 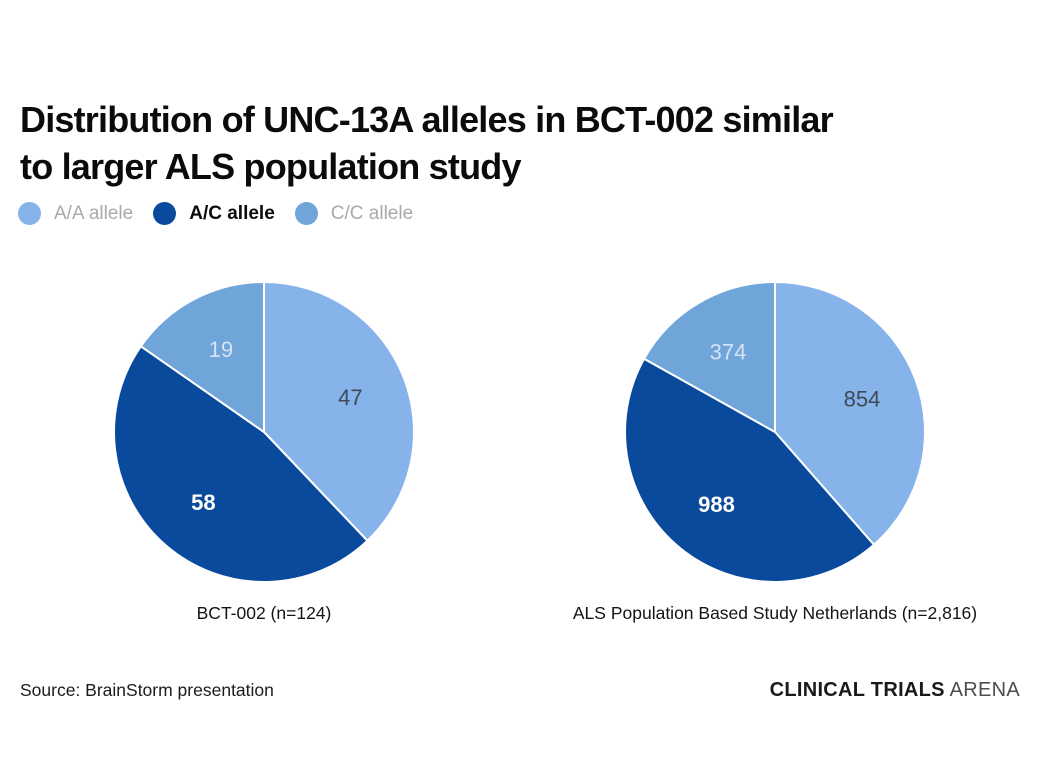 I want to click on source-text: Source: BrainStorm presentation, so click(x=147, y=690).